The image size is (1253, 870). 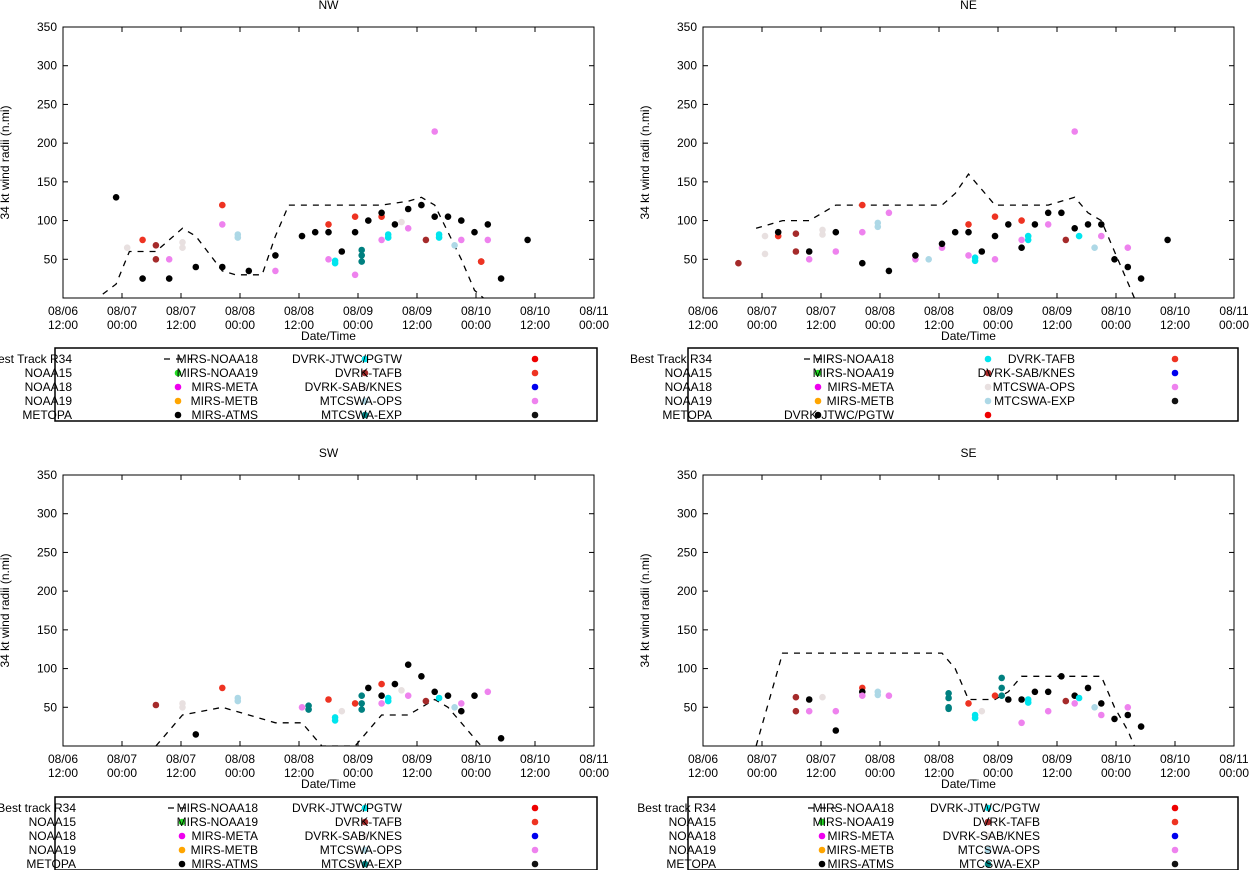 I want to click on panel-title: SW, so click(x=329, y=453).